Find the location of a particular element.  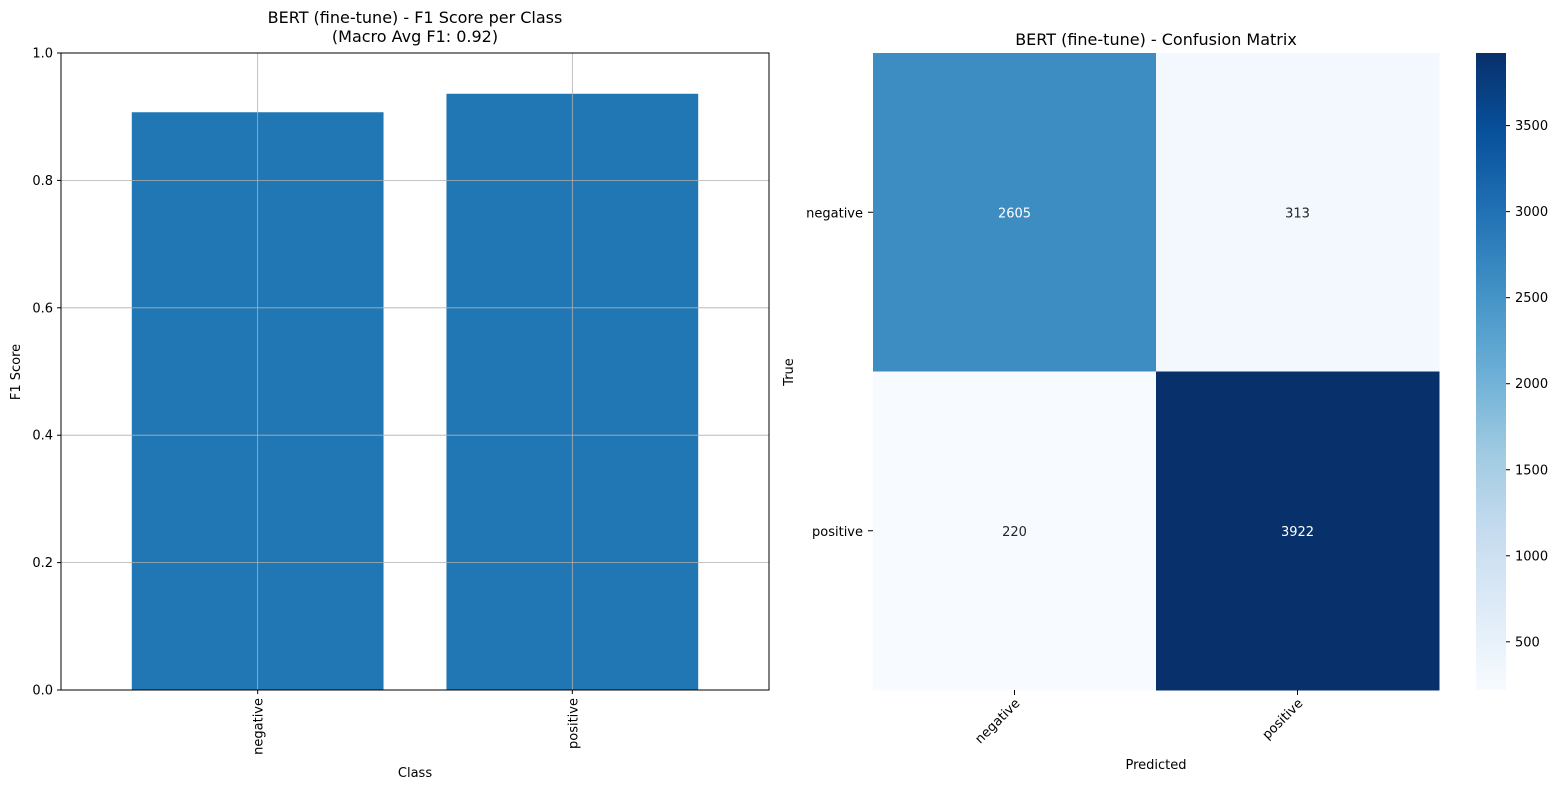

cm-cell-value: 220 is located at coordinates (1014, 532).